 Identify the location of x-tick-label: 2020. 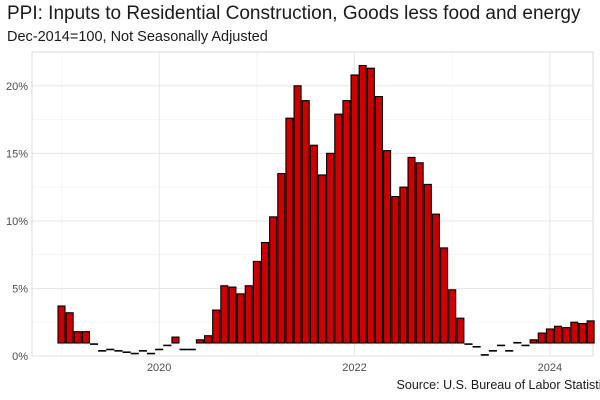
(159, 368).